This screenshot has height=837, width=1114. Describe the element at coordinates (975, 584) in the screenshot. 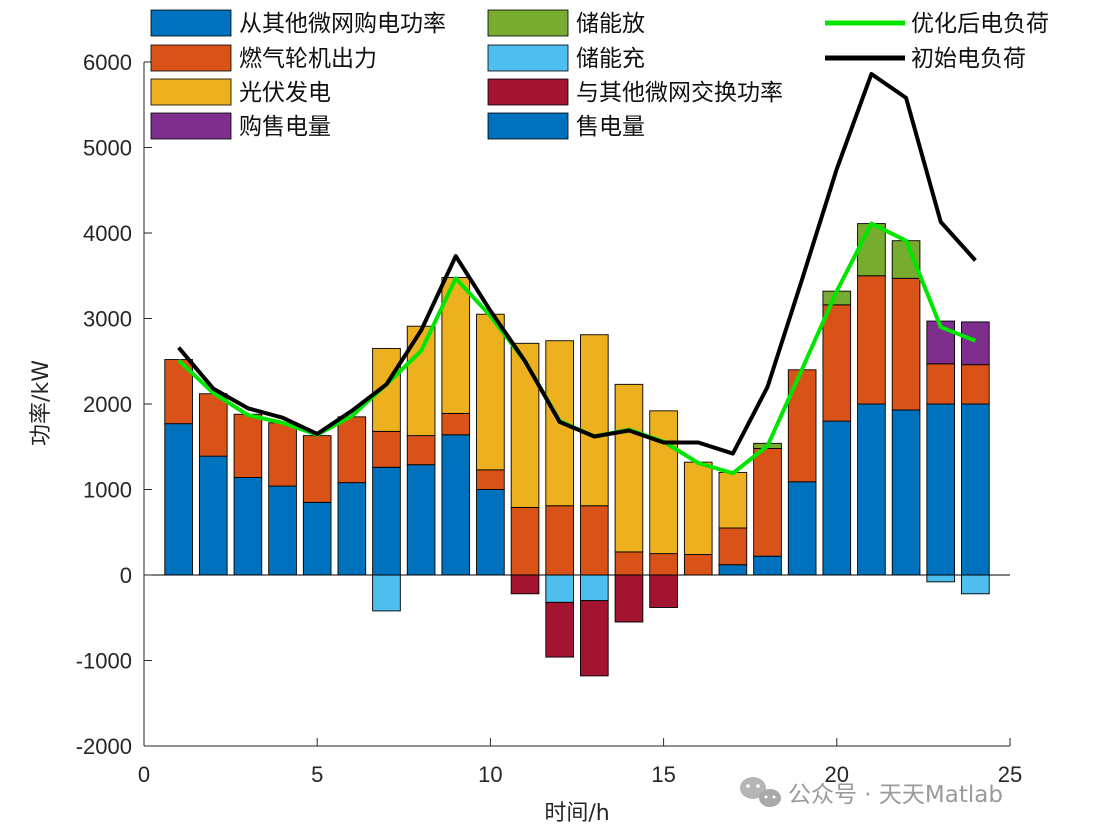

I see `bar-series6-t24` at that location.